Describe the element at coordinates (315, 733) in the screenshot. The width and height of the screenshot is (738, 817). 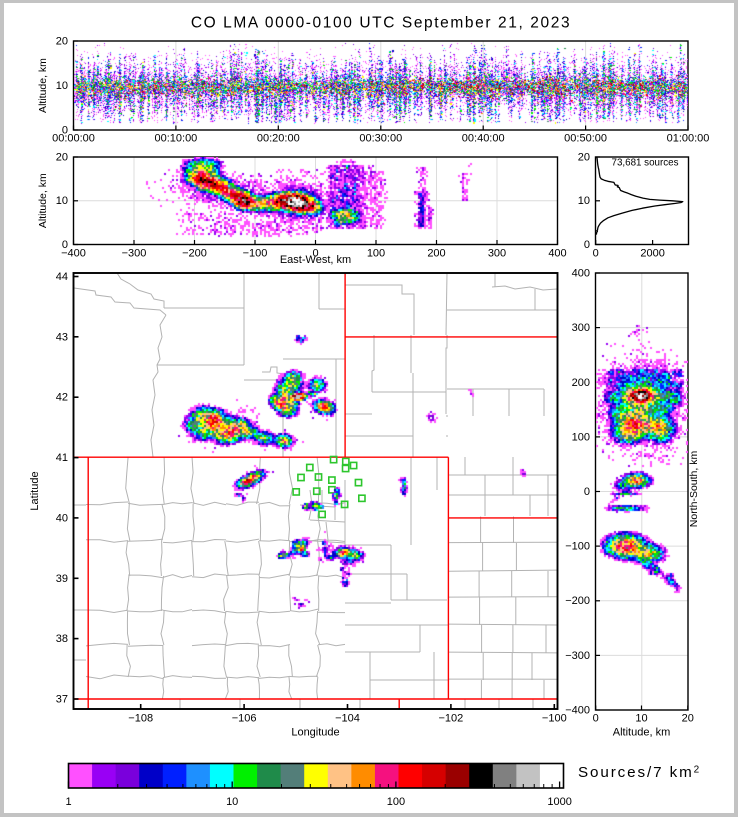
I see `svg-text: Longitude` at that location.